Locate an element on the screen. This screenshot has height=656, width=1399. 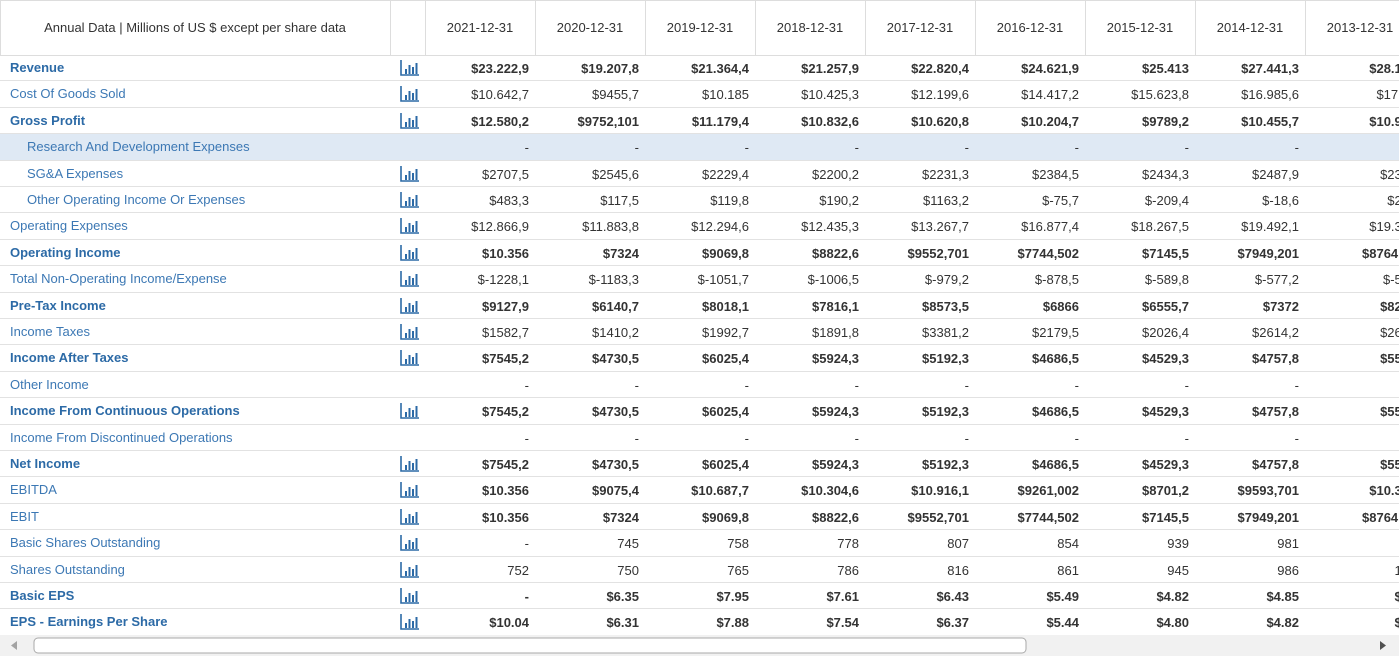
cell-value: $10.304,6 is located at coordinates (830, 491).